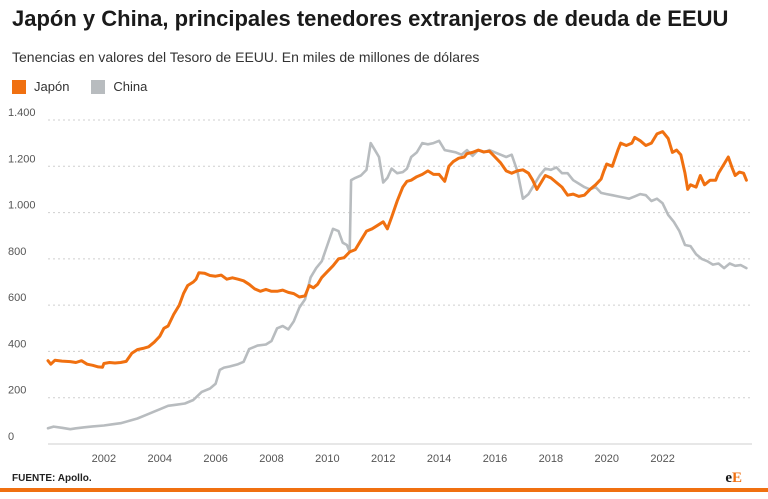  I want to click on y-tick-label-1200: 1.200, so click(22, 159).